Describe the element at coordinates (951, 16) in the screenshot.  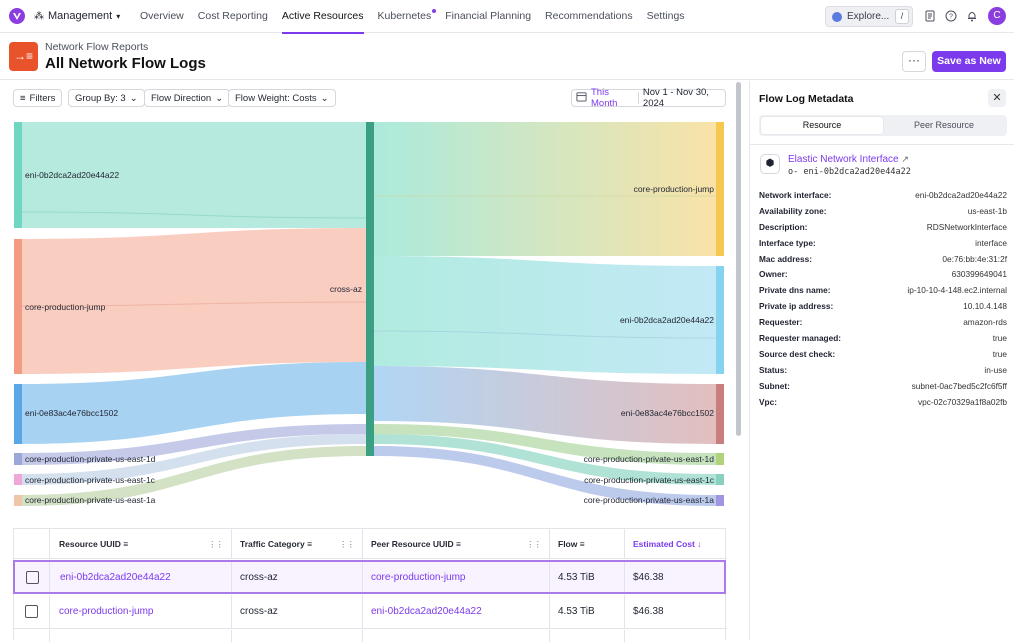
I see `help-icon: ?` at that location.